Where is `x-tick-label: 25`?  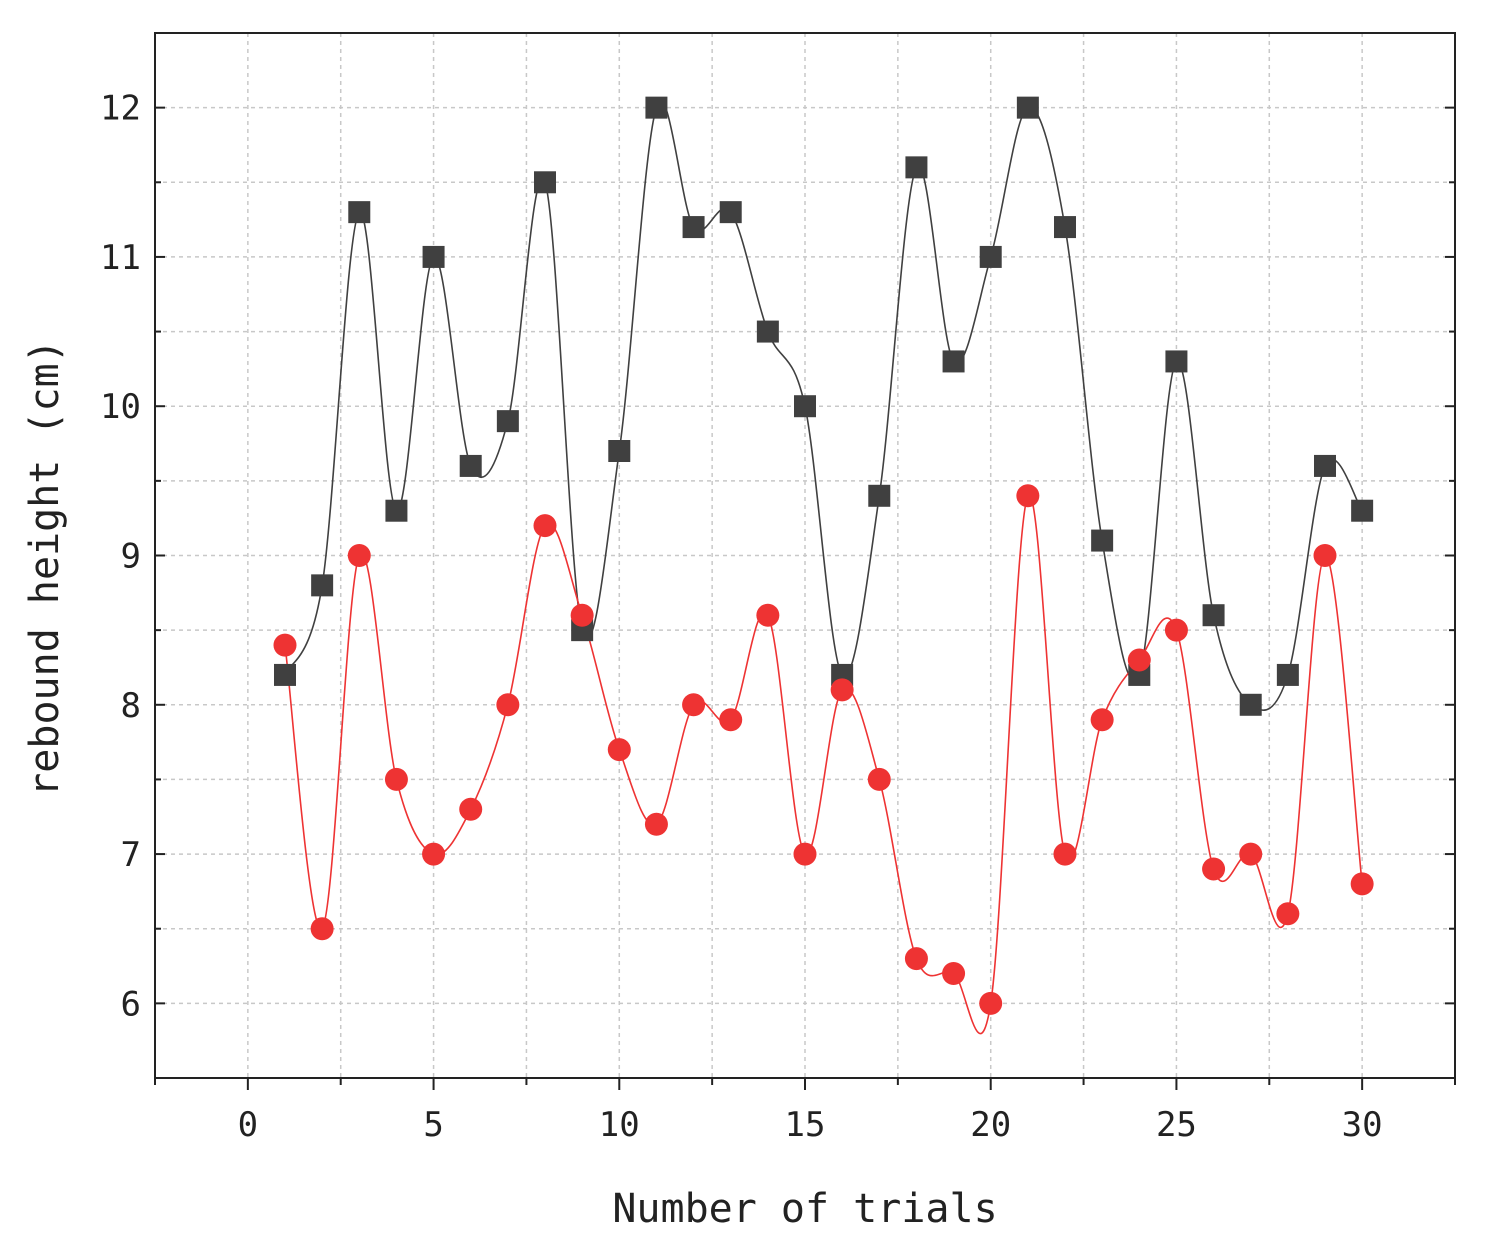 x-tick-label: 25 is located at coordinates (1176, 1125).